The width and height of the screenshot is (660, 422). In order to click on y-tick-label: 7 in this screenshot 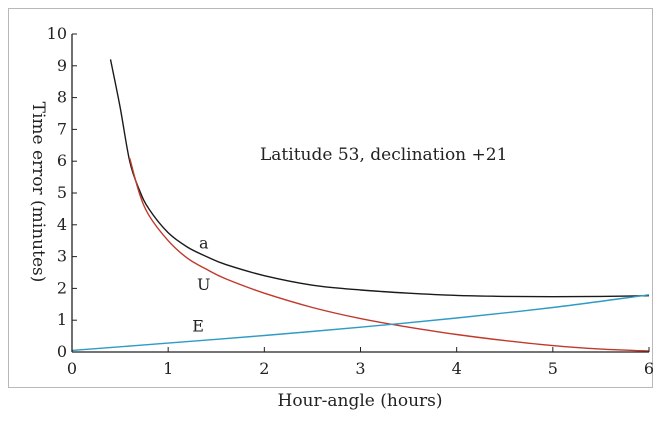, I will do `click(62, 128)`.